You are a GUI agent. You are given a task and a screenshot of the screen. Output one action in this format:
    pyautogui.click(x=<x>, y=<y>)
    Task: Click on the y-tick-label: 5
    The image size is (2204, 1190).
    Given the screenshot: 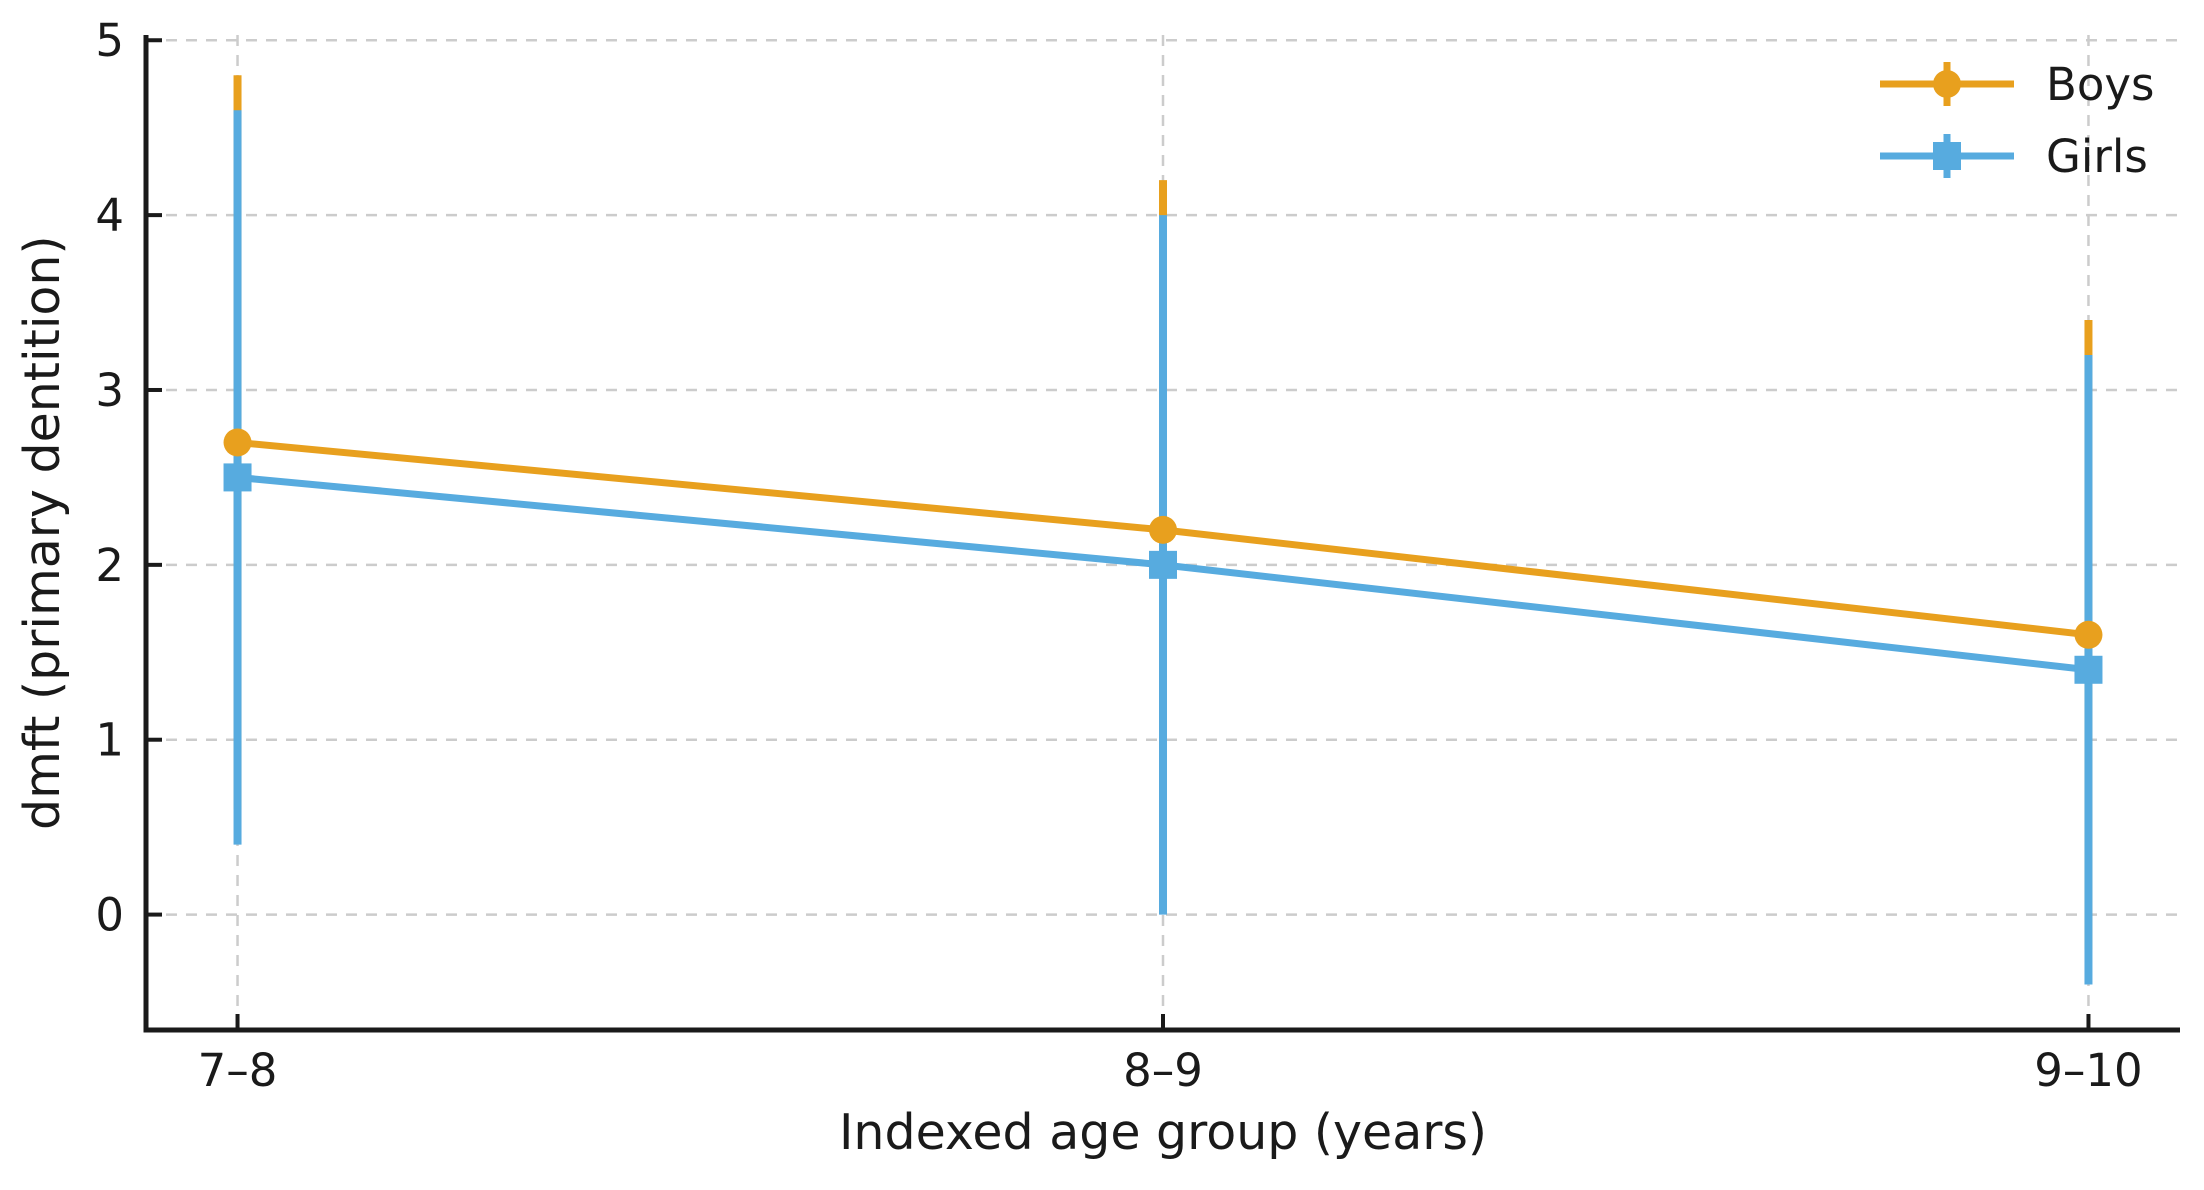 What is the action you would take?
    pyautogui.click(x=109, y=40)
    